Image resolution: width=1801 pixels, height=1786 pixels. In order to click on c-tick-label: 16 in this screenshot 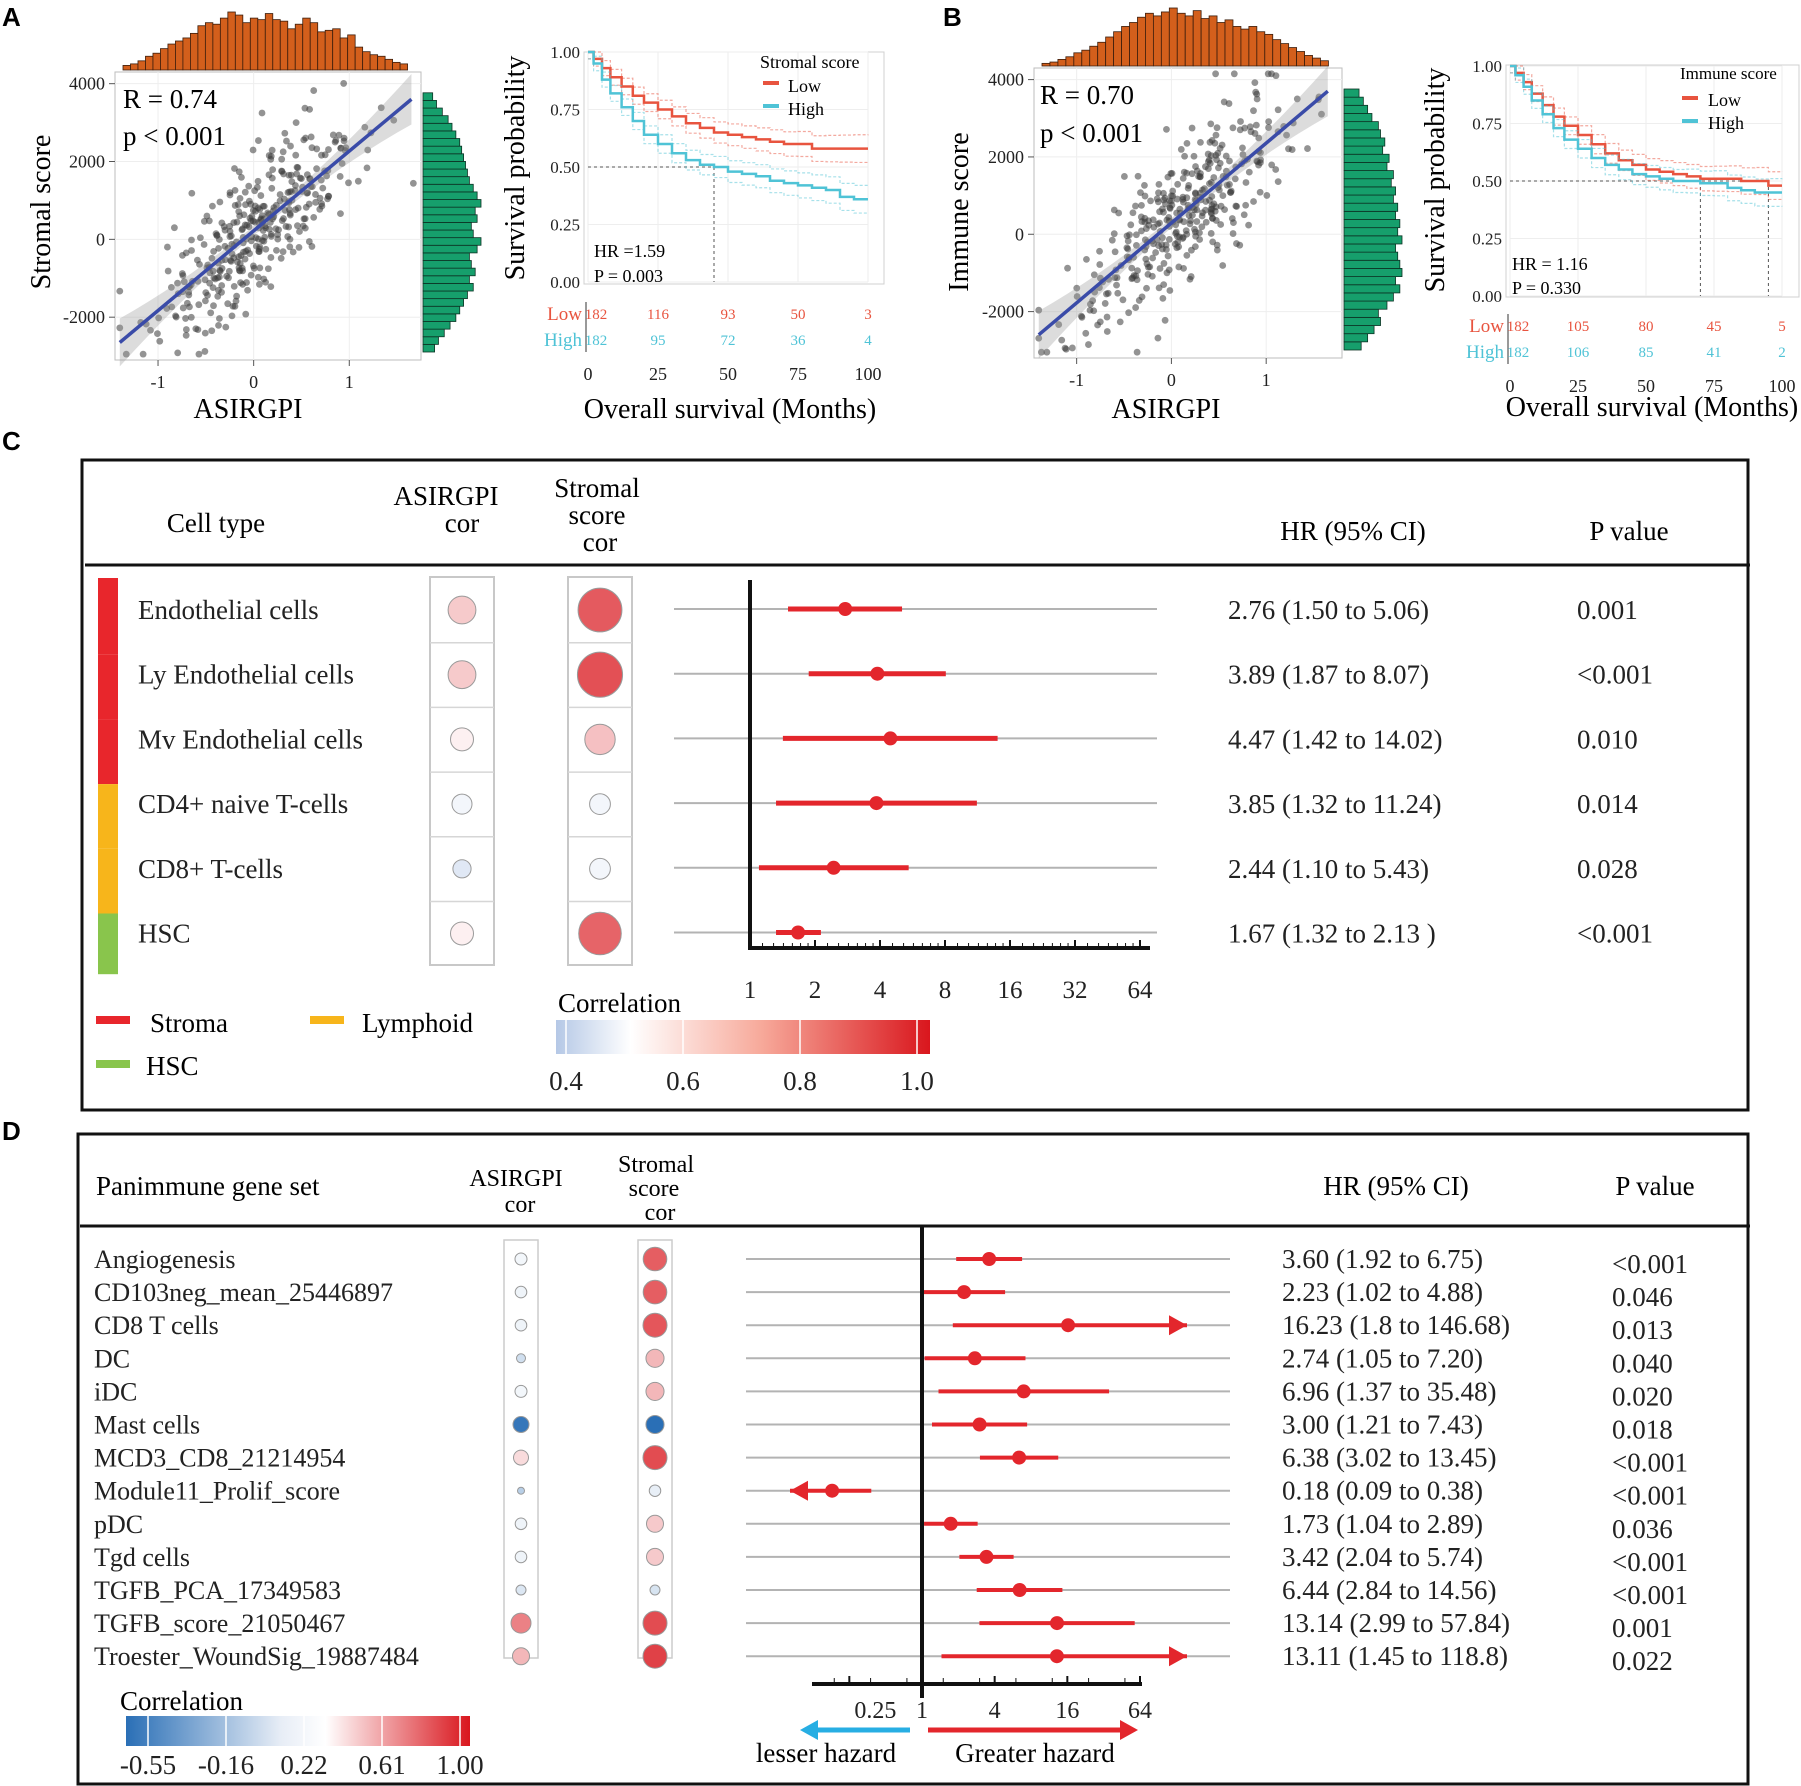, I will do `click(1010, 990)`.